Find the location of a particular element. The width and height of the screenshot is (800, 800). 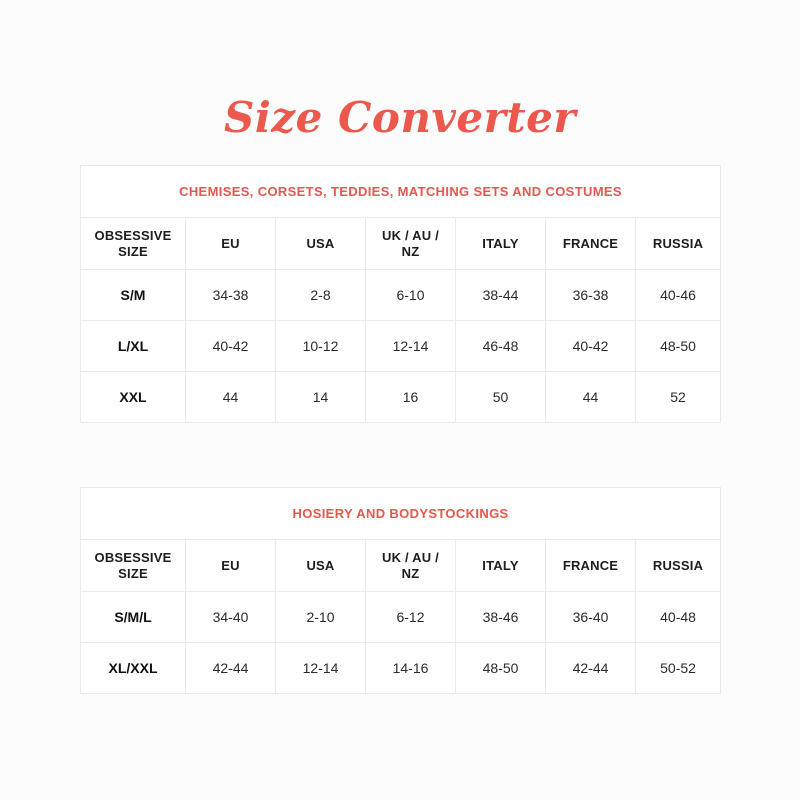

page-title: Size Converter is located at coordinates (400, 117).